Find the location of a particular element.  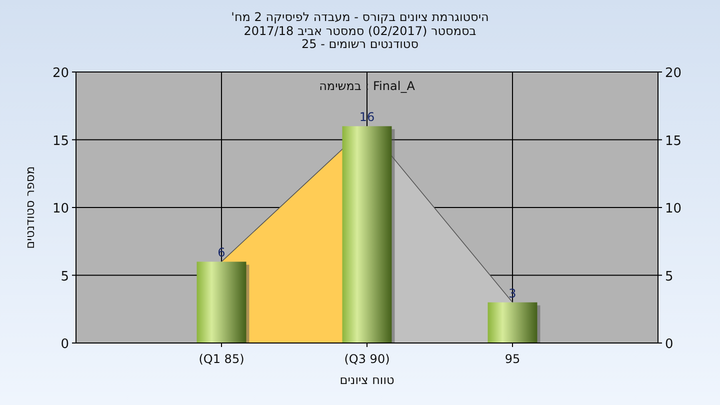

x-axis-title: טווח ציונים is located at coordinates (367, 380).